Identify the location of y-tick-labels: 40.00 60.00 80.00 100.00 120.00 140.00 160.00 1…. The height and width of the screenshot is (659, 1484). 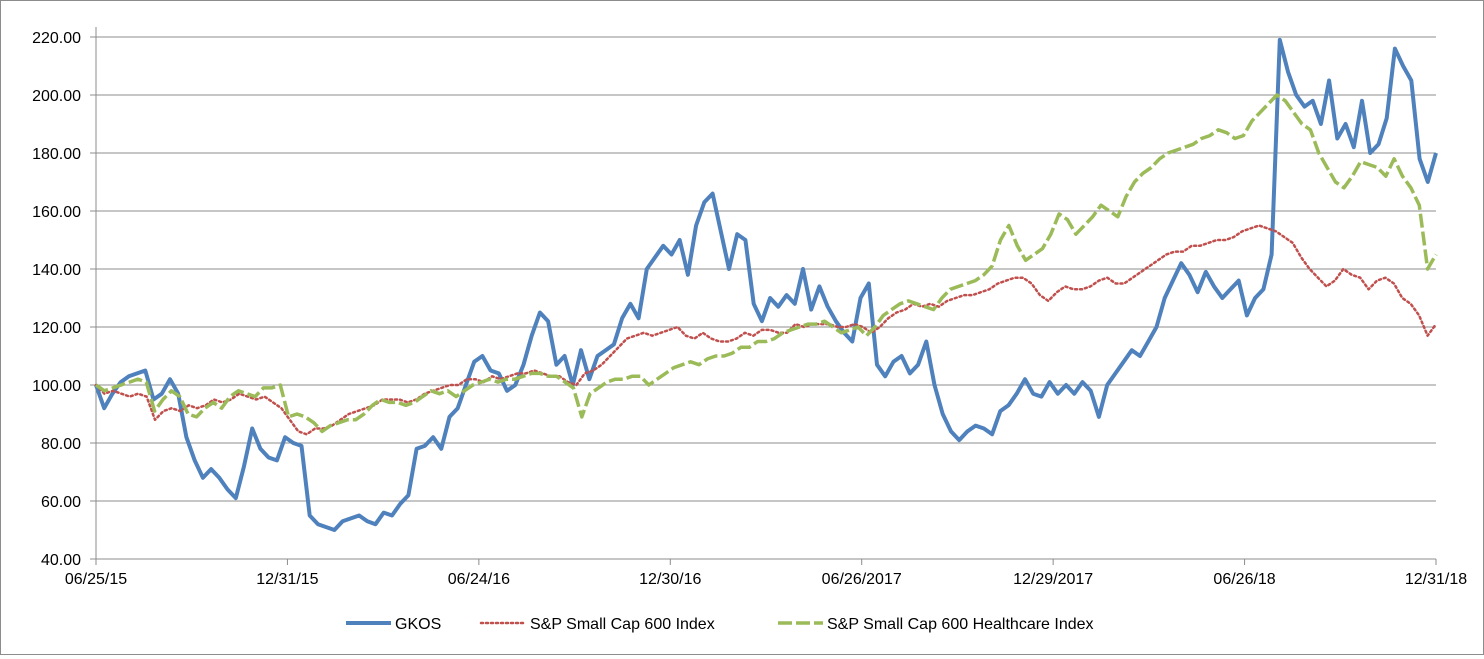
(56, 299).